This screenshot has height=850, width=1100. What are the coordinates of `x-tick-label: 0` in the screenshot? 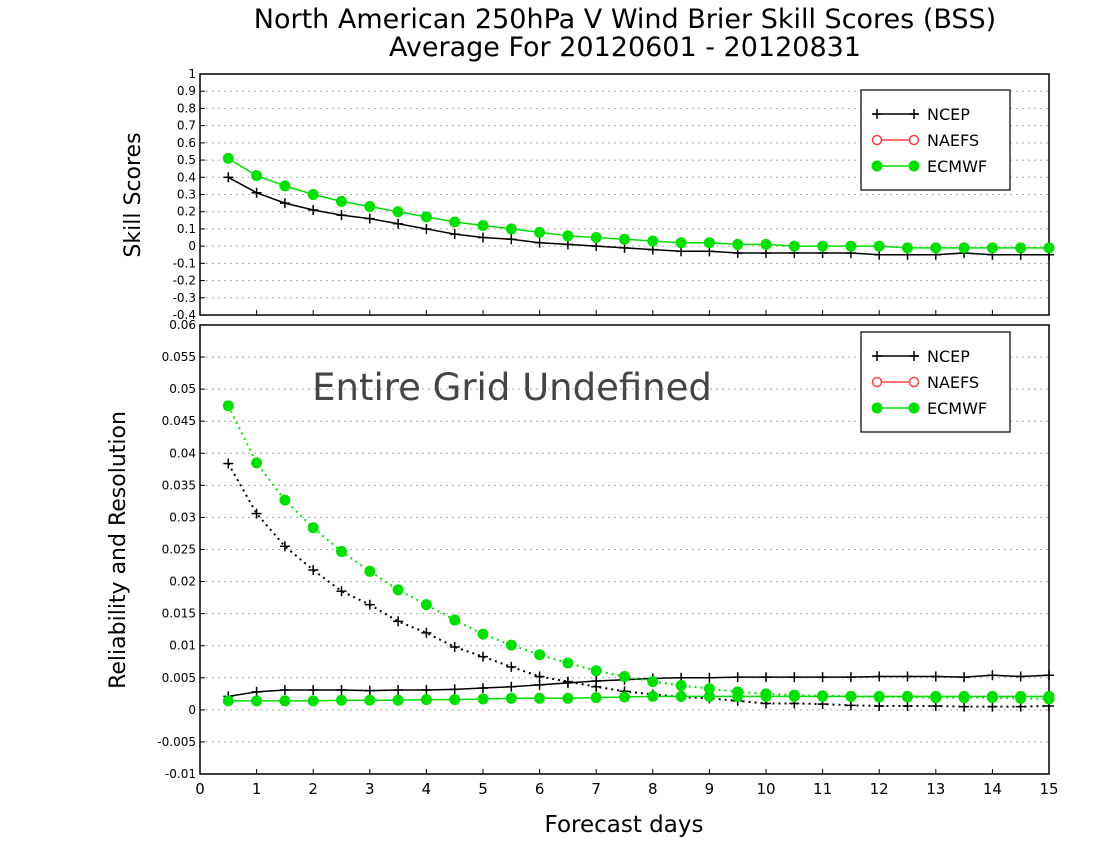 It's located at (200, 789).